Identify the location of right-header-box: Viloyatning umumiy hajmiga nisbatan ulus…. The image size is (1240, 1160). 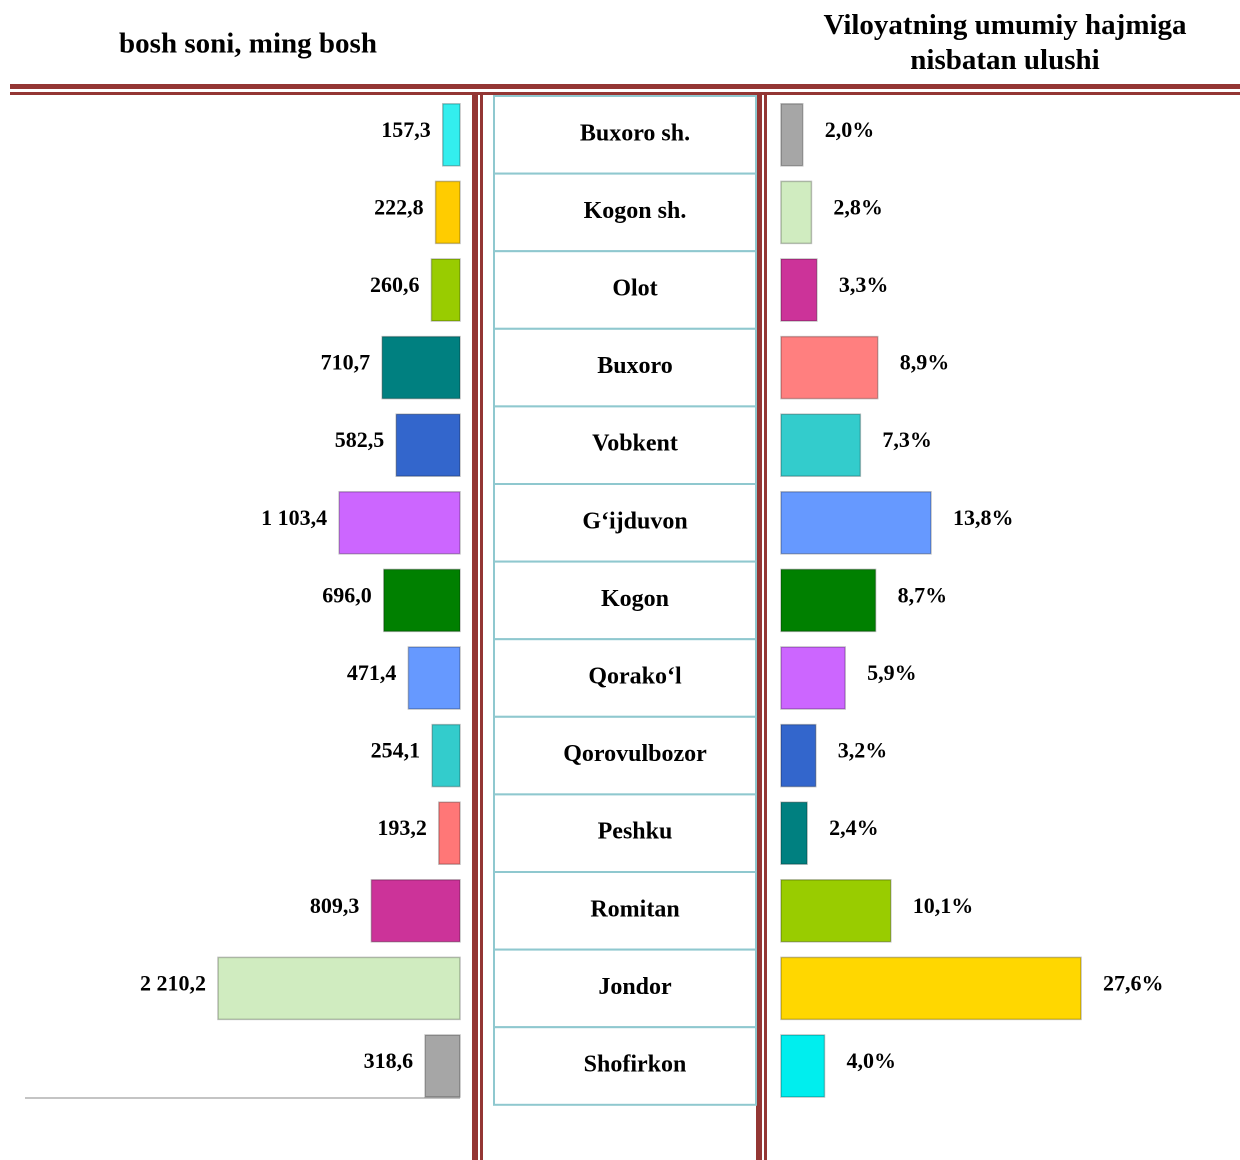
(1005, 42).